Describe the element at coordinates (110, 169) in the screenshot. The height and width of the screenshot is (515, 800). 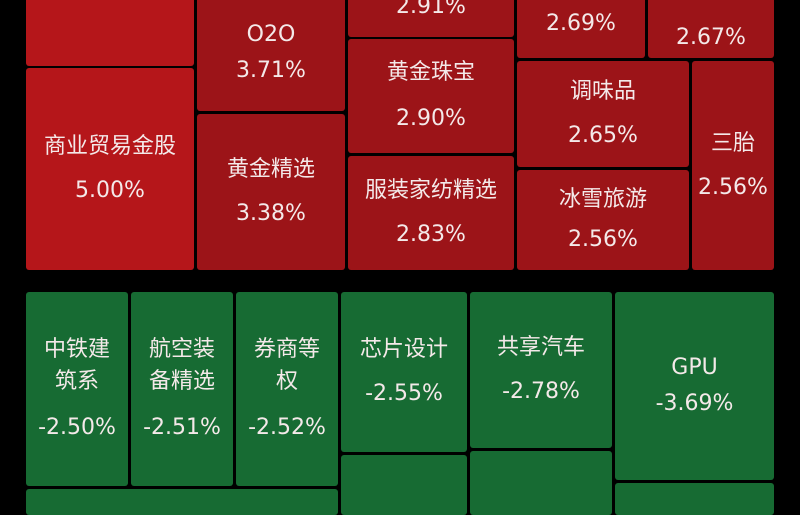
I see `sector-tile-commerce-trade: 商业贸易金股 5.00%` at that location.